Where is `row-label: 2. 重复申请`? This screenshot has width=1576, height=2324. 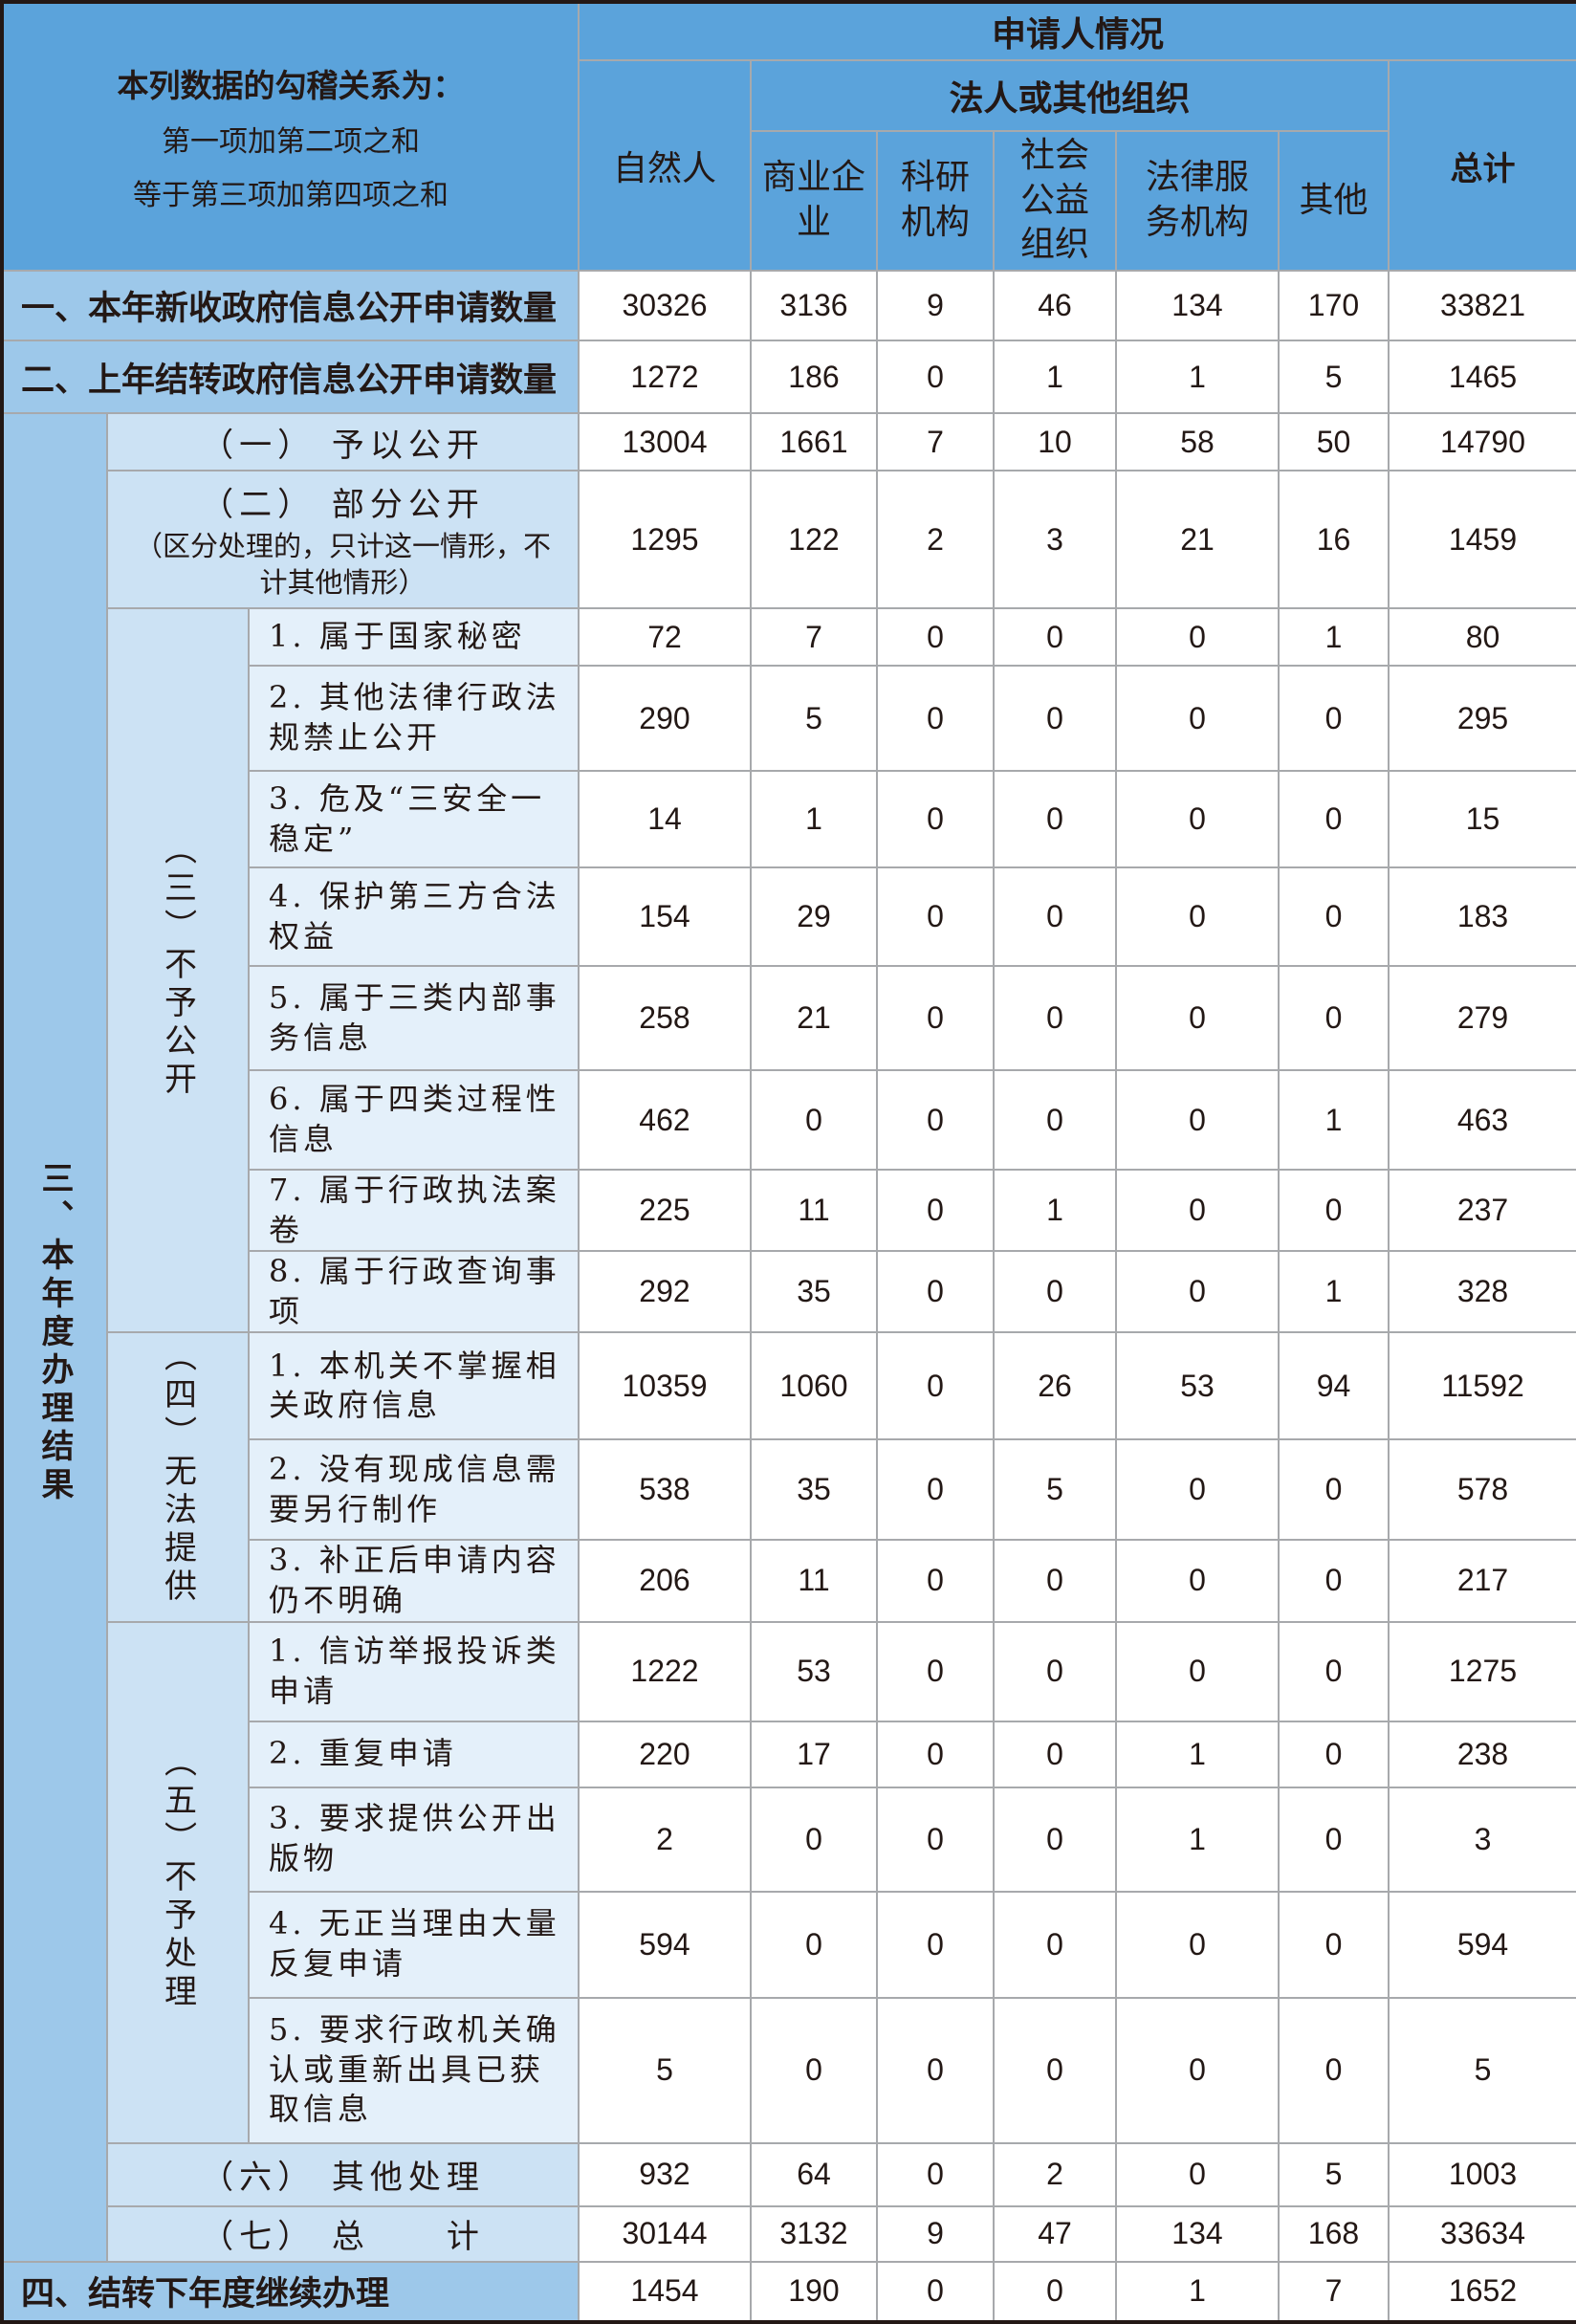 row-label: 2. 重复申请 is located at coordinates (414, 1754).